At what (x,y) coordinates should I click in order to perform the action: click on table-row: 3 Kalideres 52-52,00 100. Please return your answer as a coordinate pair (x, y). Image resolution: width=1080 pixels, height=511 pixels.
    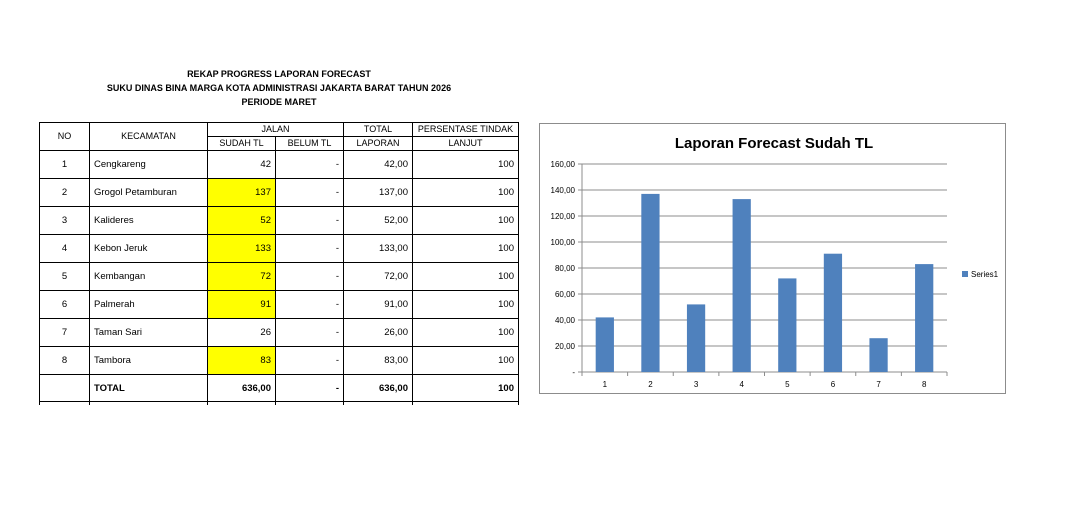
    Looking at the image, I should click on (279, 220).